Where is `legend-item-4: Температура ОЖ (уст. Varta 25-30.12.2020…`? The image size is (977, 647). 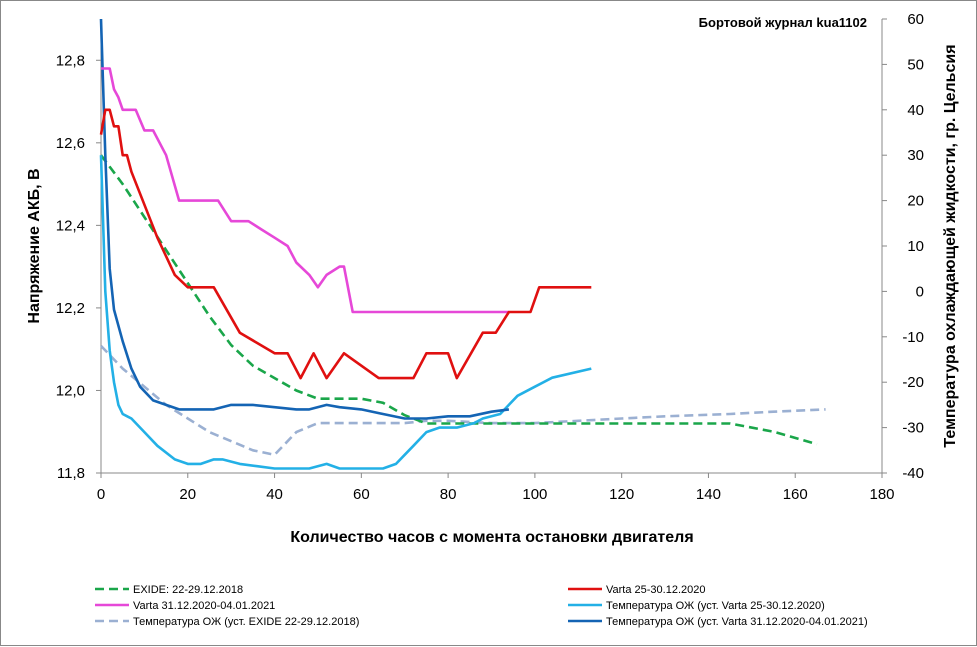
legend-item-4: Температура ОЖ (уст. Varta 25-30.12.2020… is located at coordinates (696, 606).